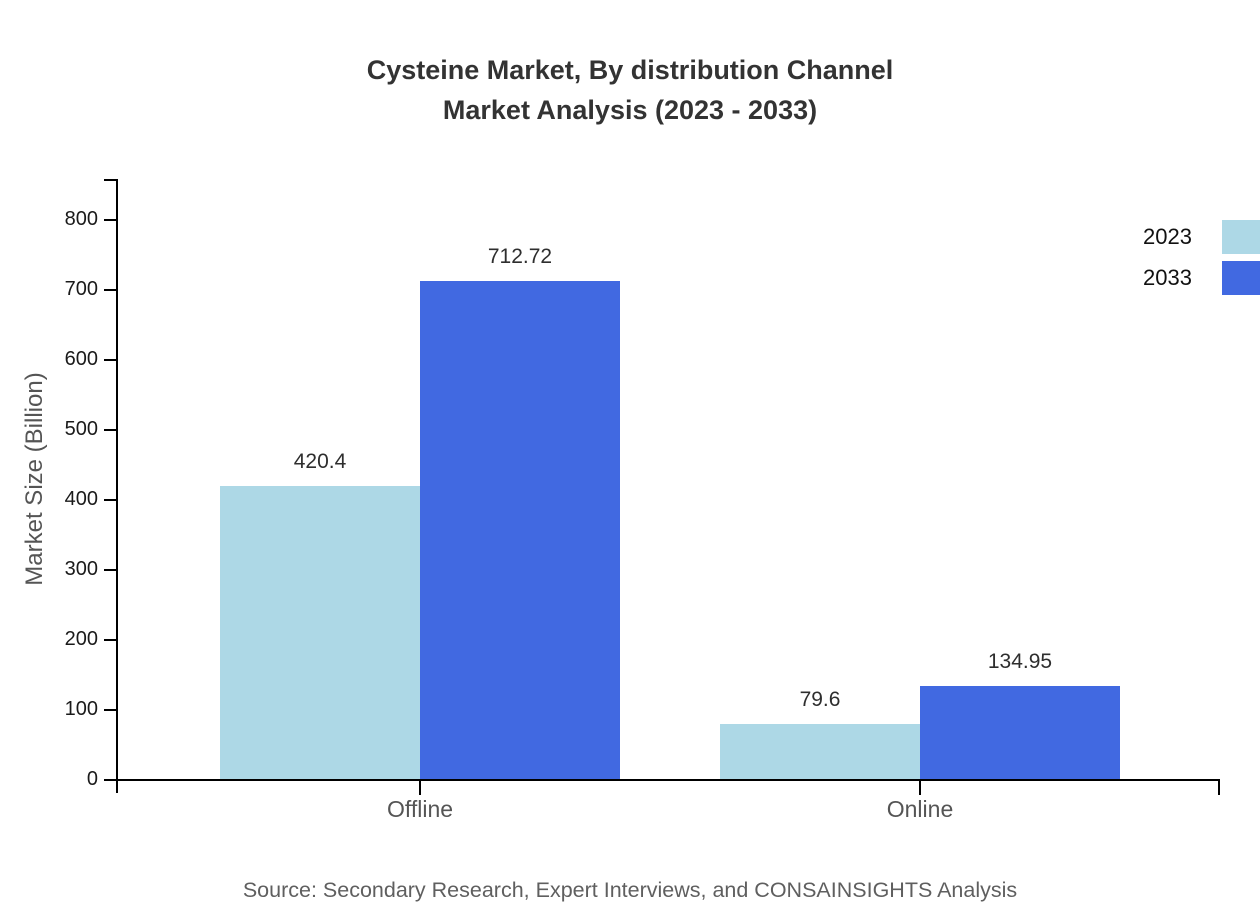  I want to click on y-tick-label: 300, so click(81, 569).